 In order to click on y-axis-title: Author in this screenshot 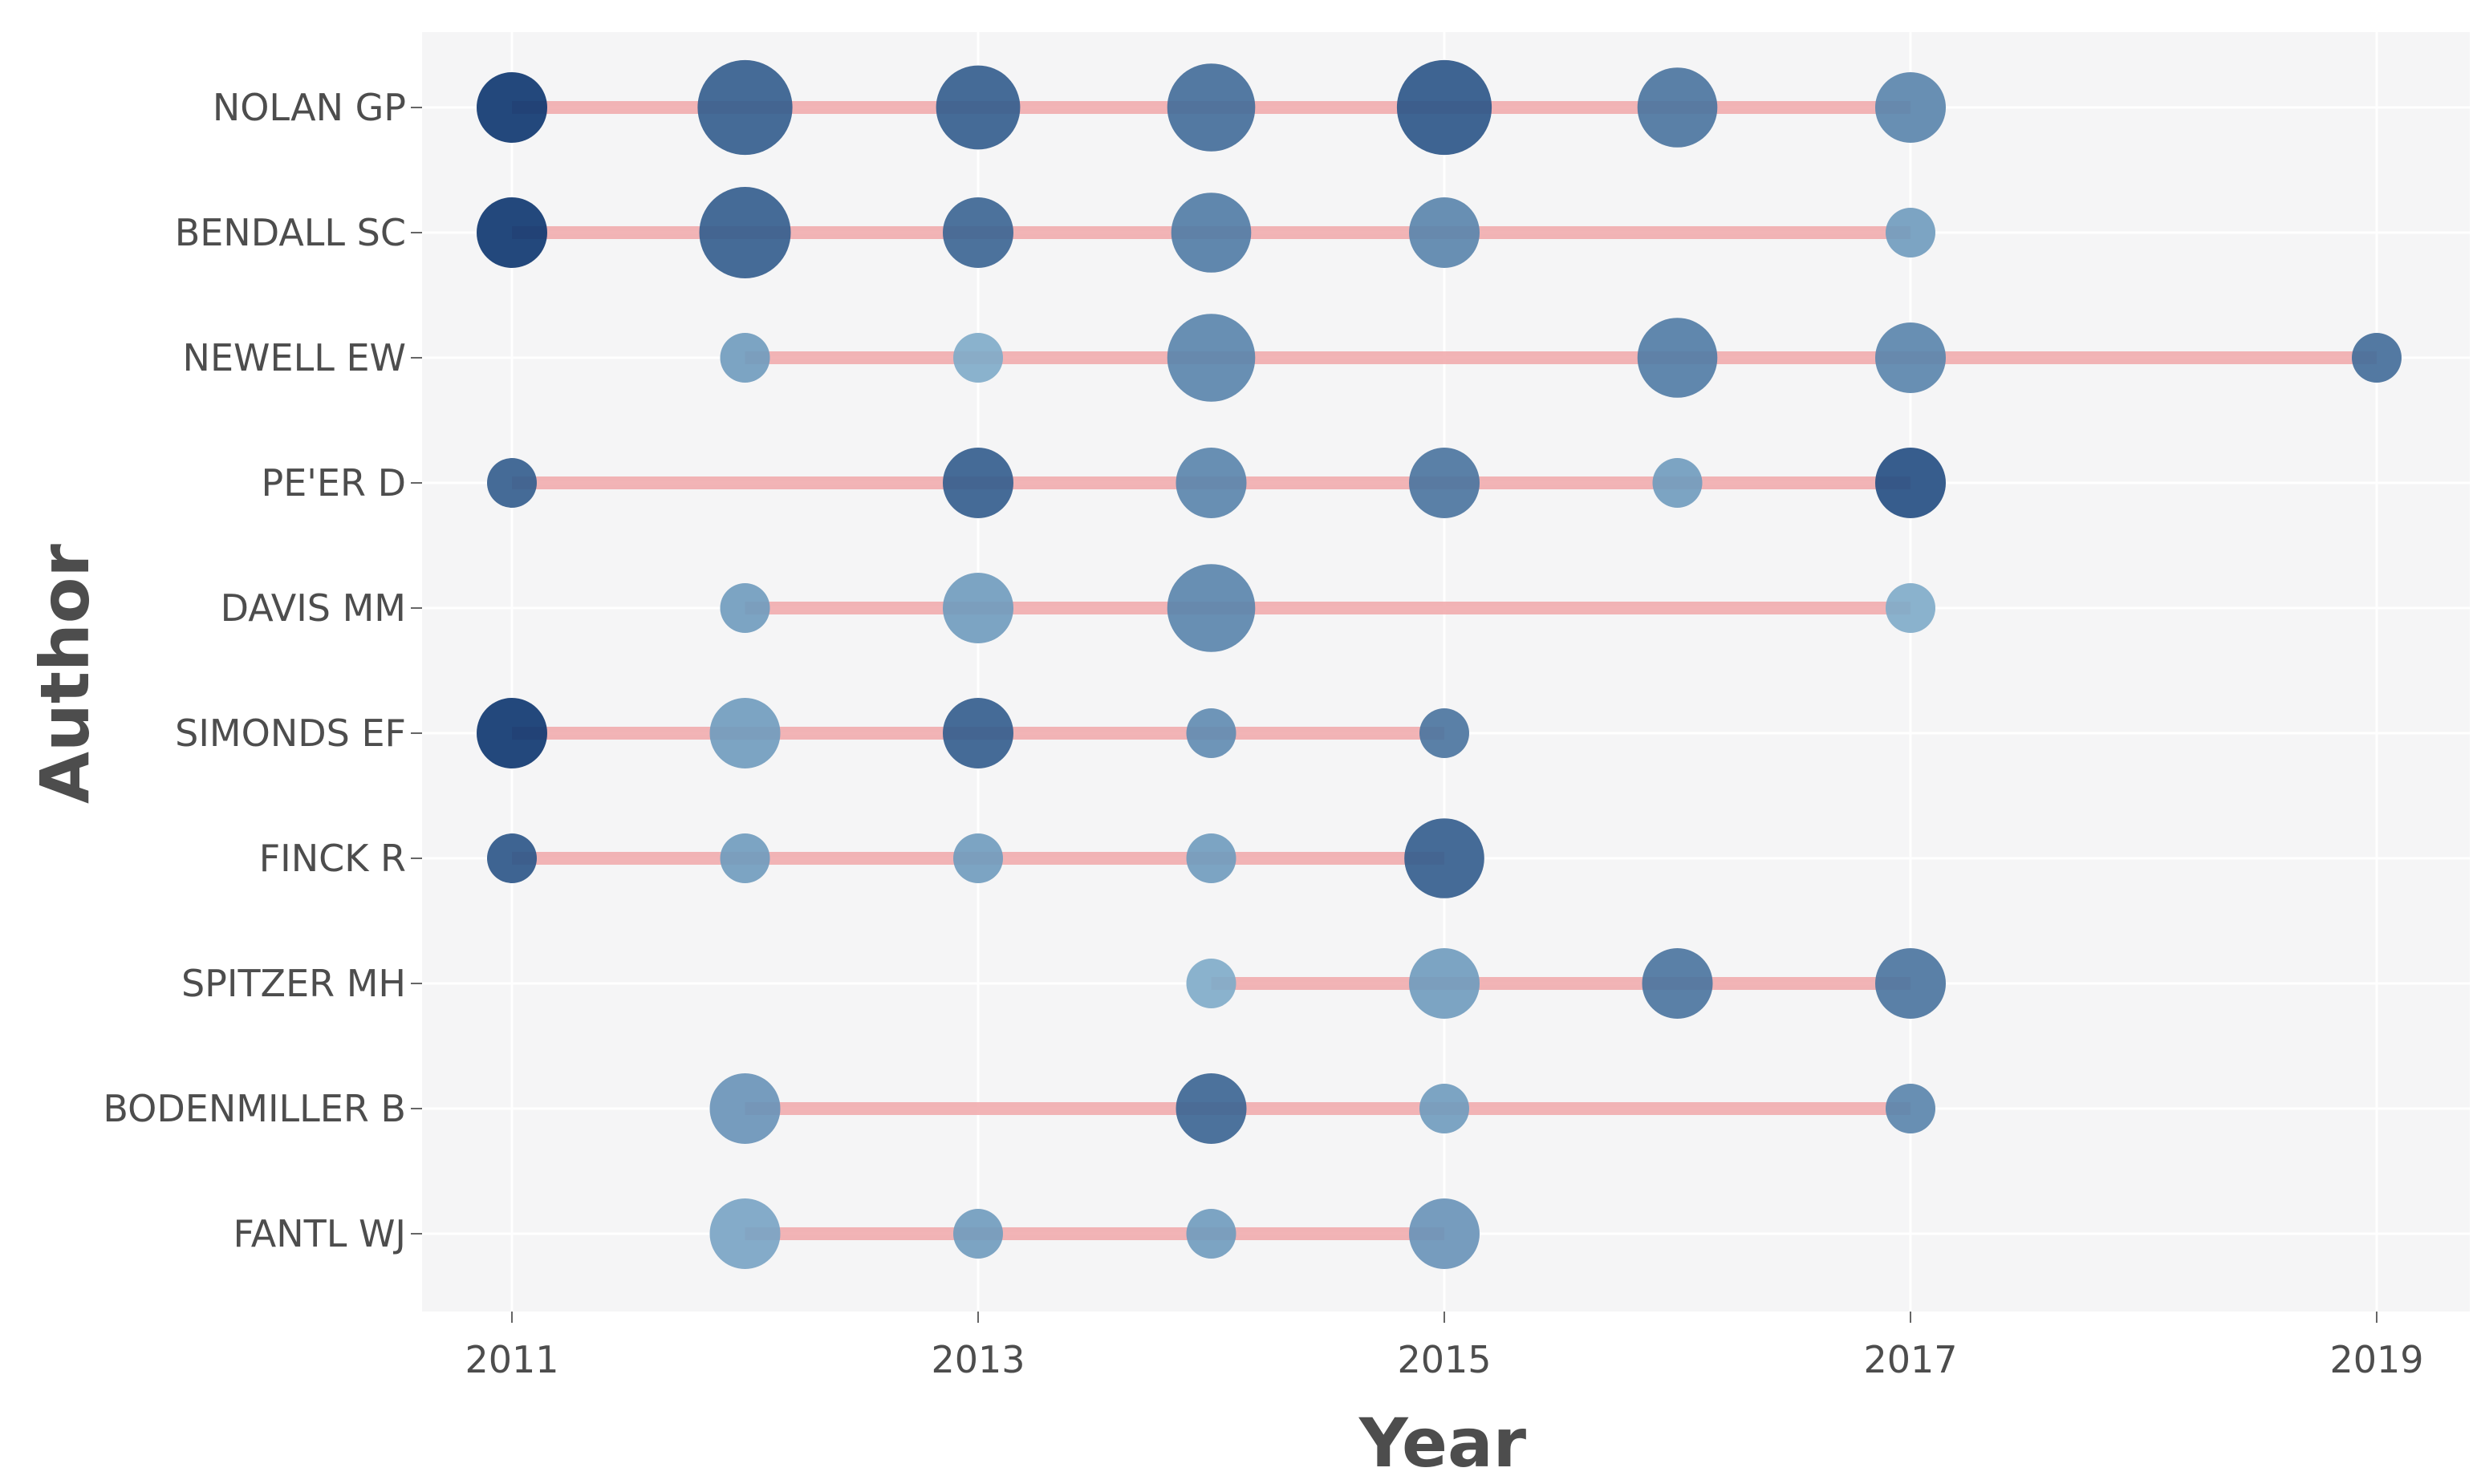, I will do `click(65, 673)`.